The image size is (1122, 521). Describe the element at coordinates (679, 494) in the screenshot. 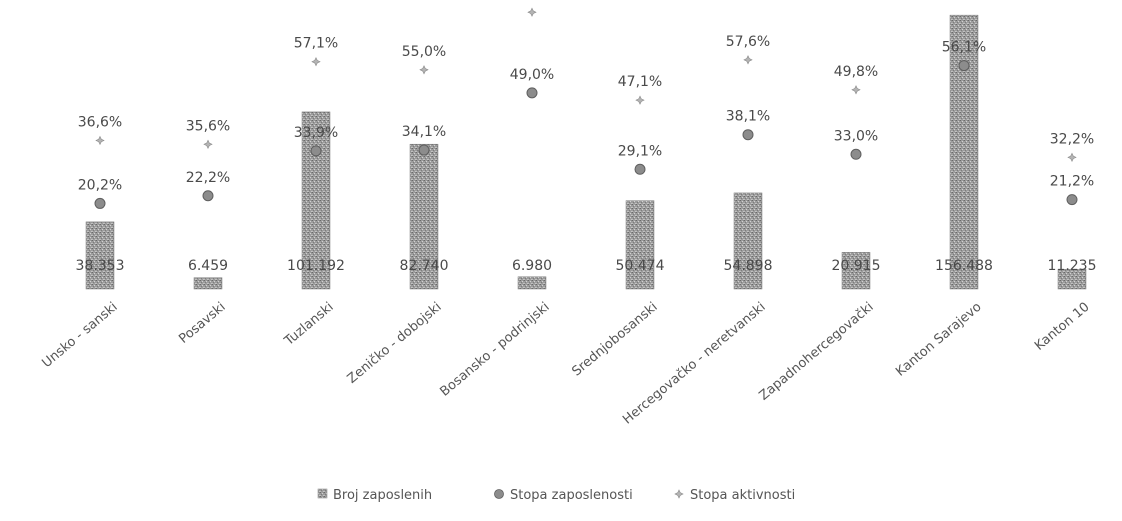

I see `legend-swatch-activity` at that location.